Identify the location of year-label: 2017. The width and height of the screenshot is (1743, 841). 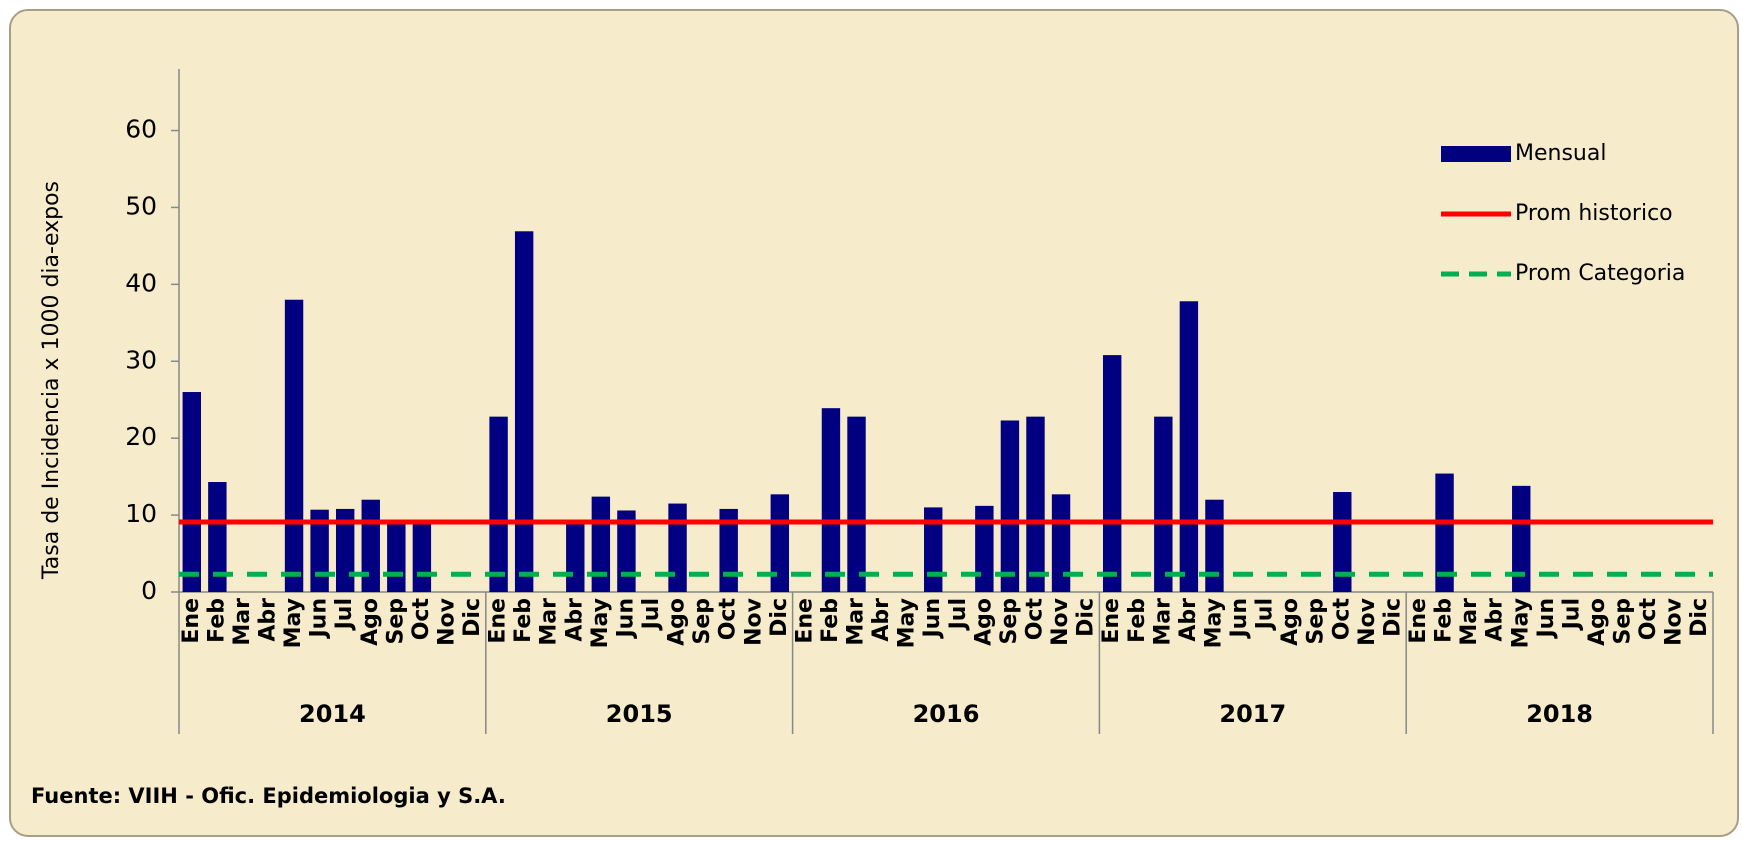
(1252, 714).